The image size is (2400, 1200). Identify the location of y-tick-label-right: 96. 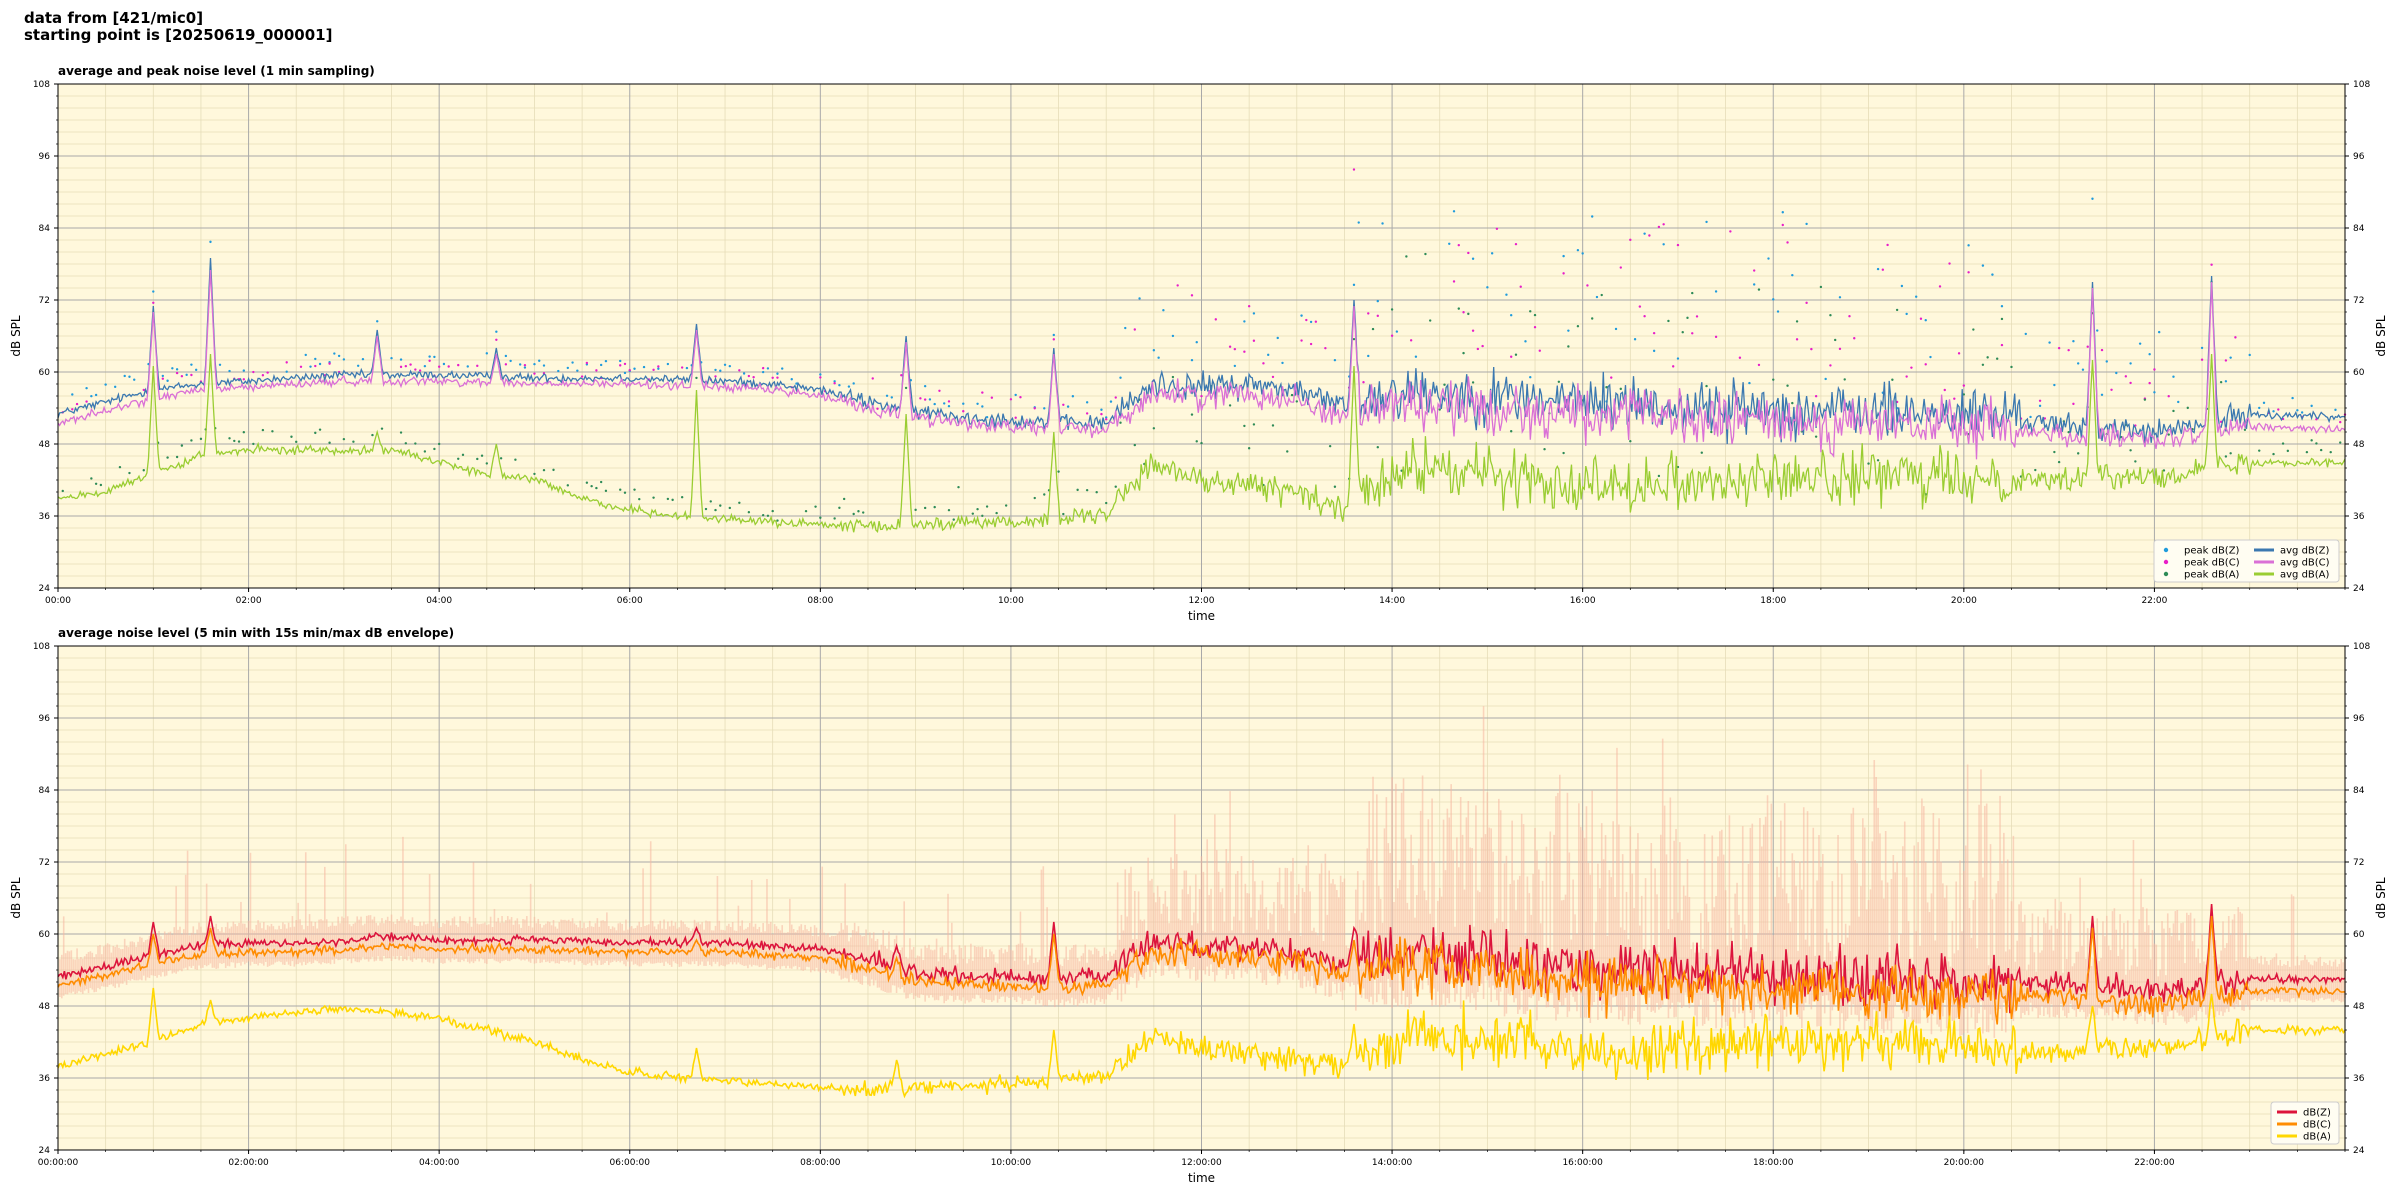
(2359, 719).